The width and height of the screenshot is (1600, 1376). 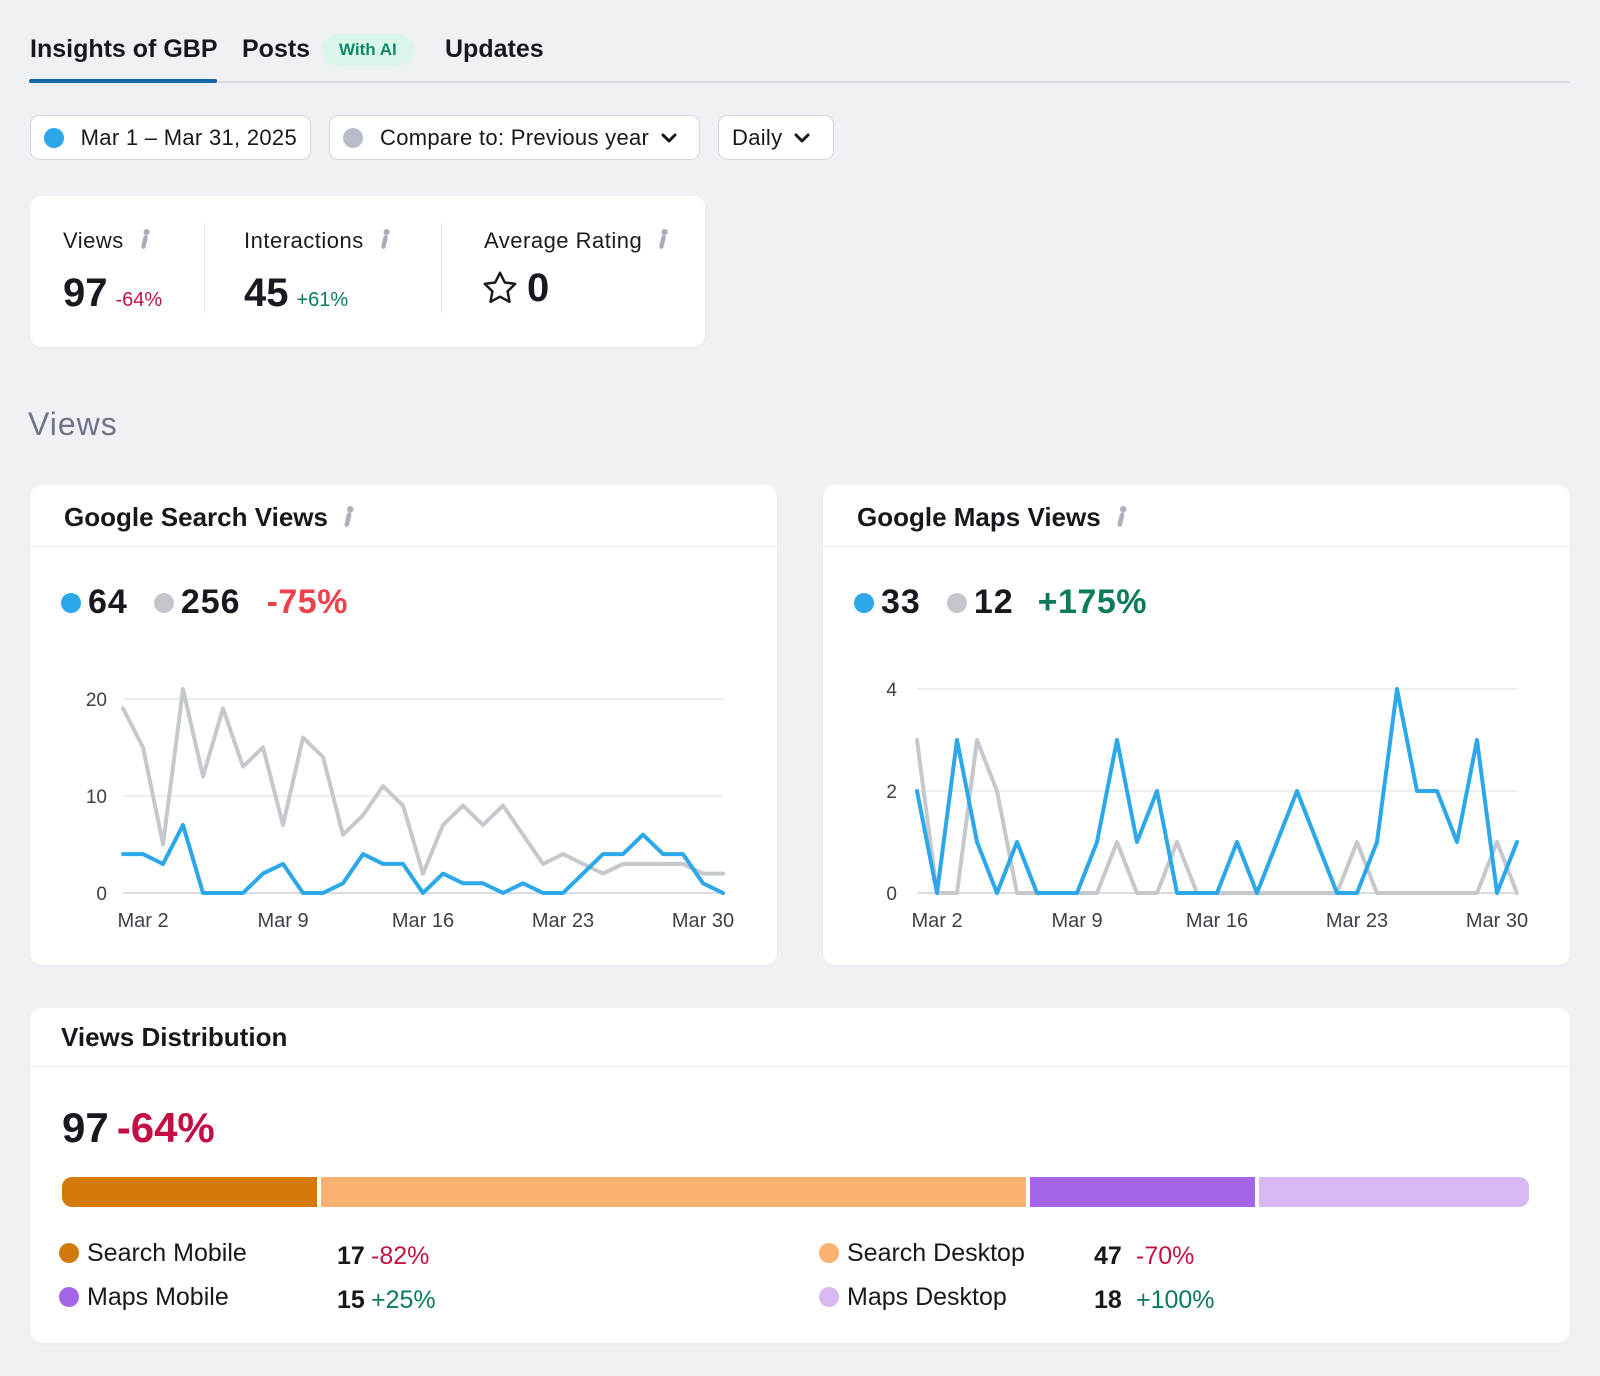 I want to click on svg-text: 4, so click(x=891, y=690).